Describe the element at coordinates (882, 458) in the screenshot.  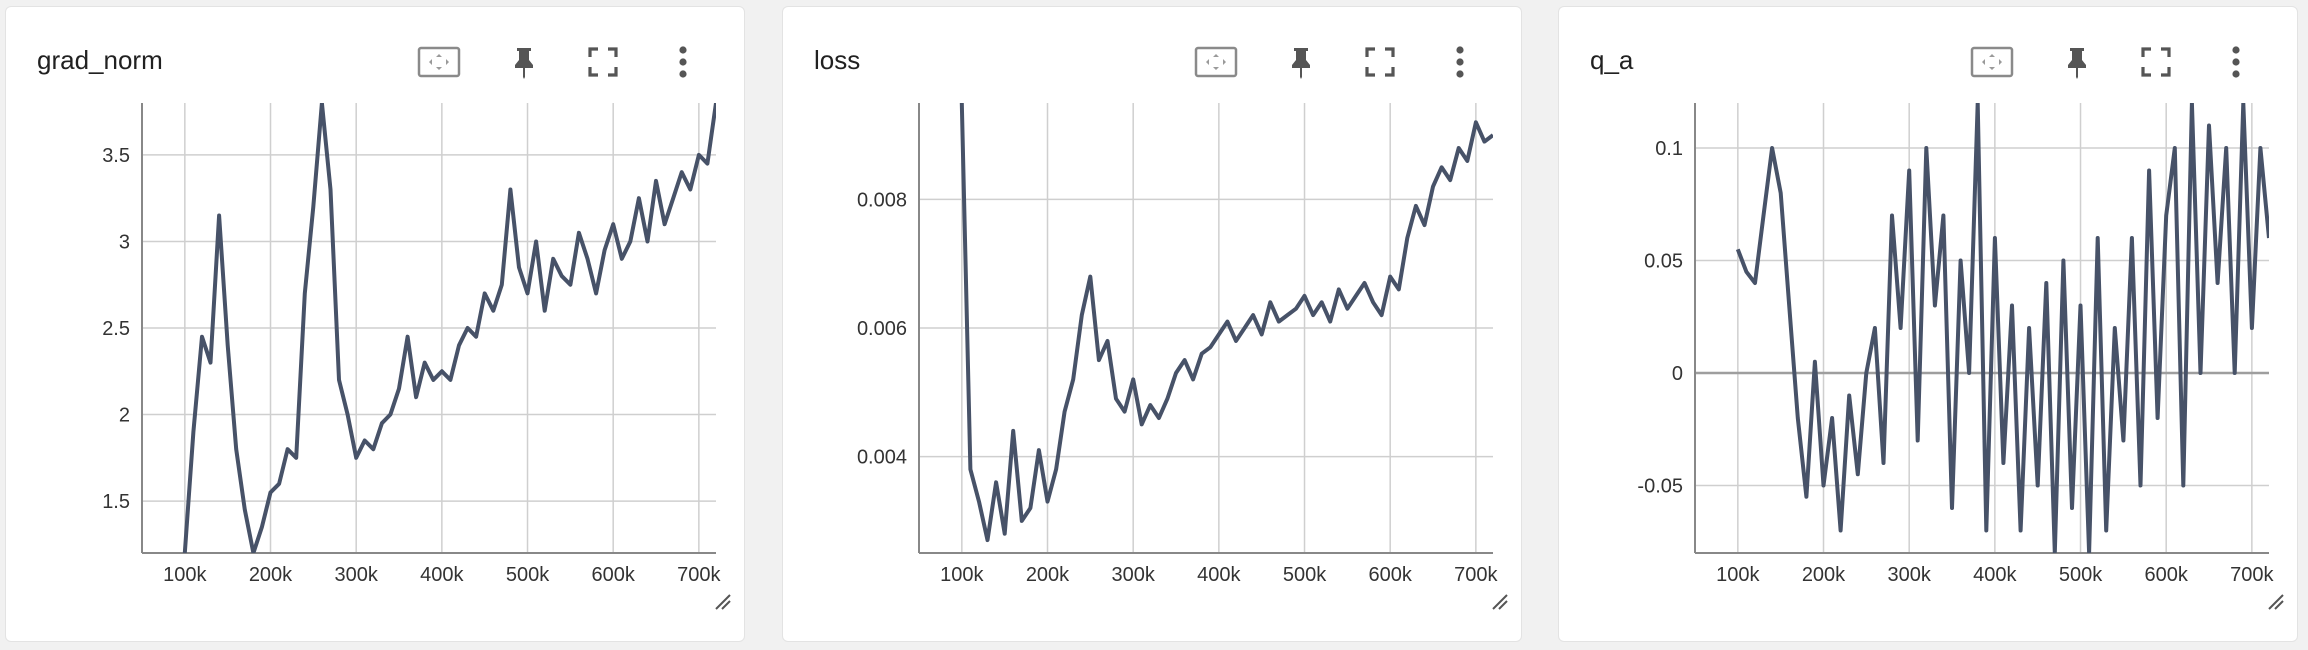
I see `y-tick-label: 0.004` at that location.